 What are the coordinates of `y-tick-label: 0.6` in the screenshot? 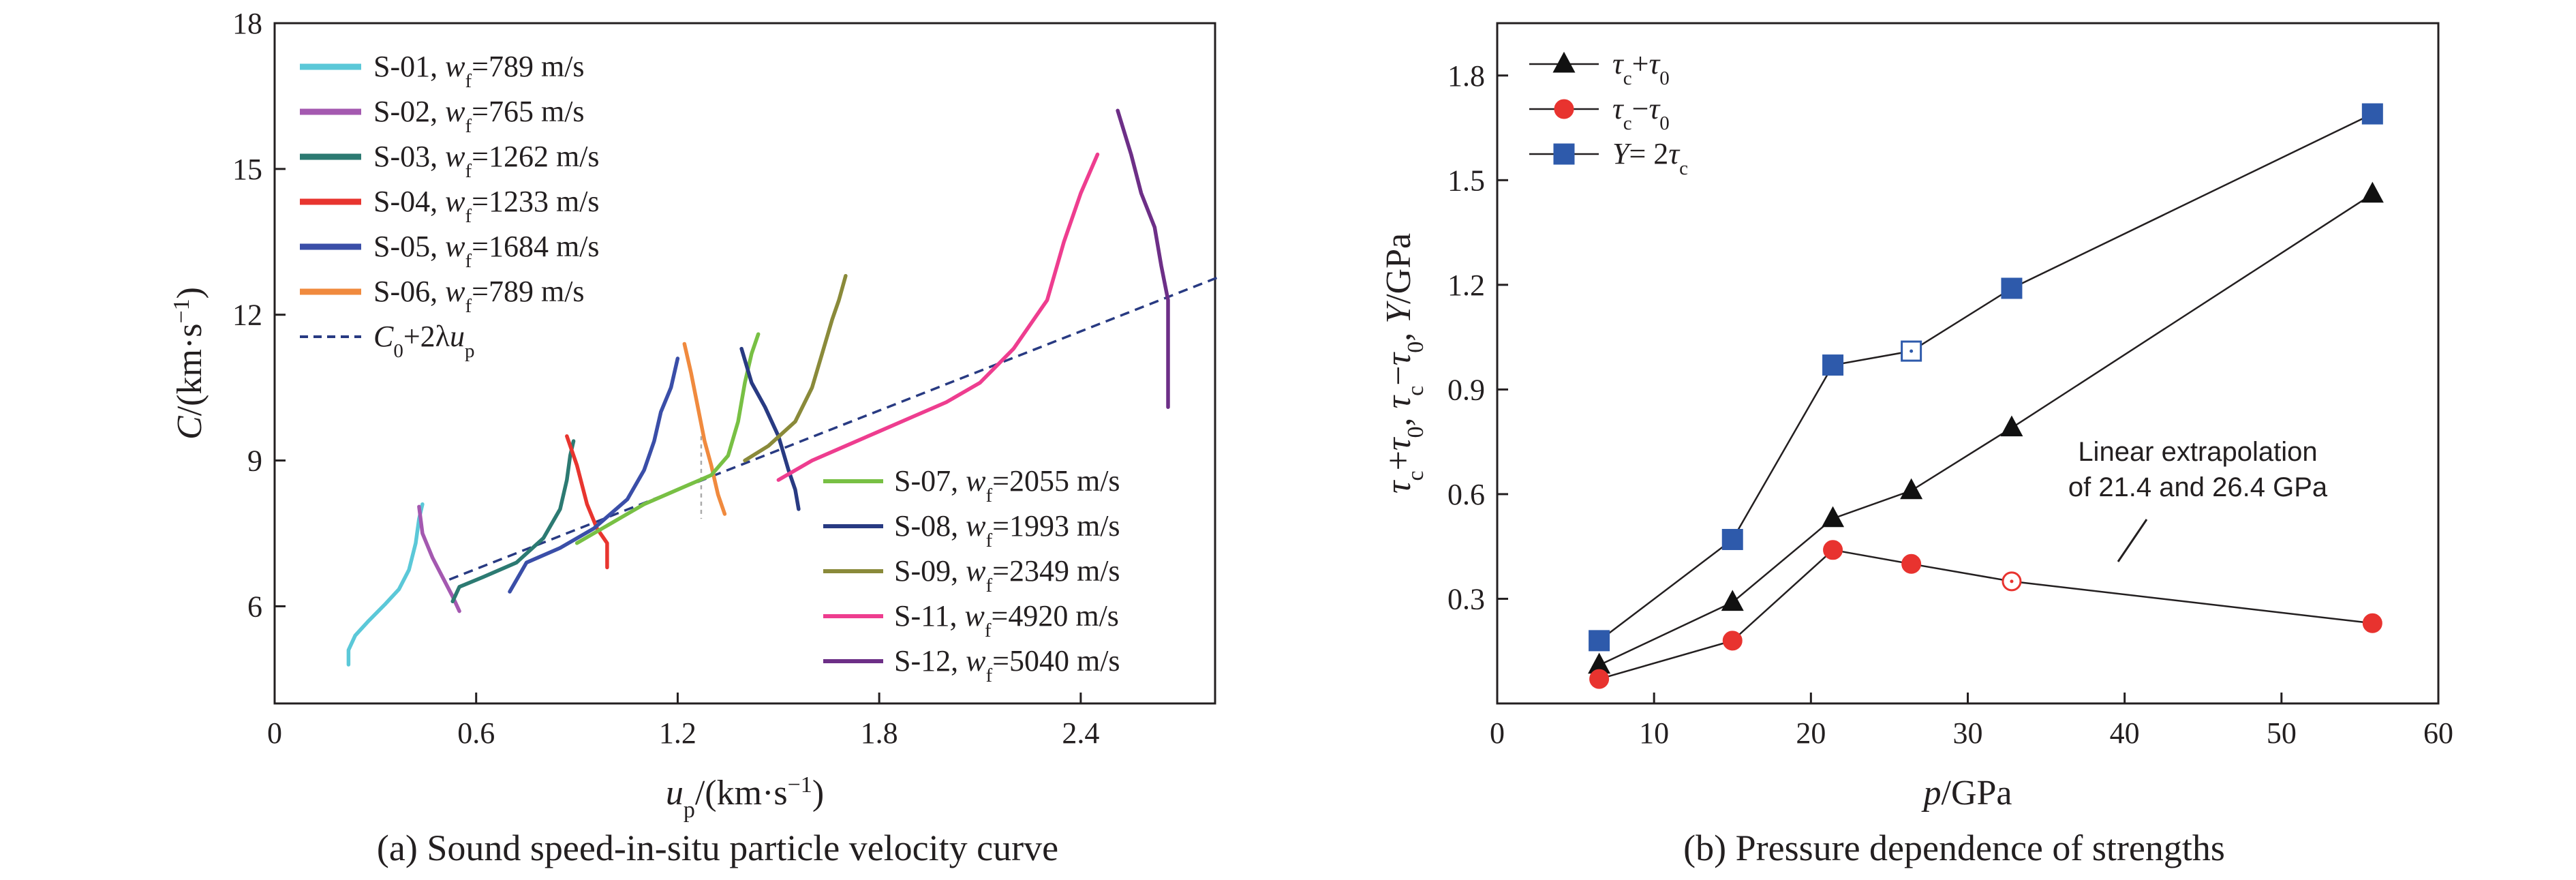 It's located at (1466, 494).